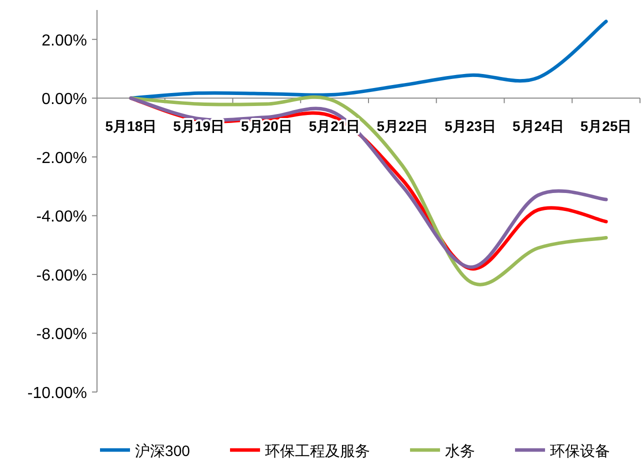 The image size is (642, 464). Describe the element at coordinates (64, 99) in the screenshot. I see `y-tick-label: 0.00%` at that location.